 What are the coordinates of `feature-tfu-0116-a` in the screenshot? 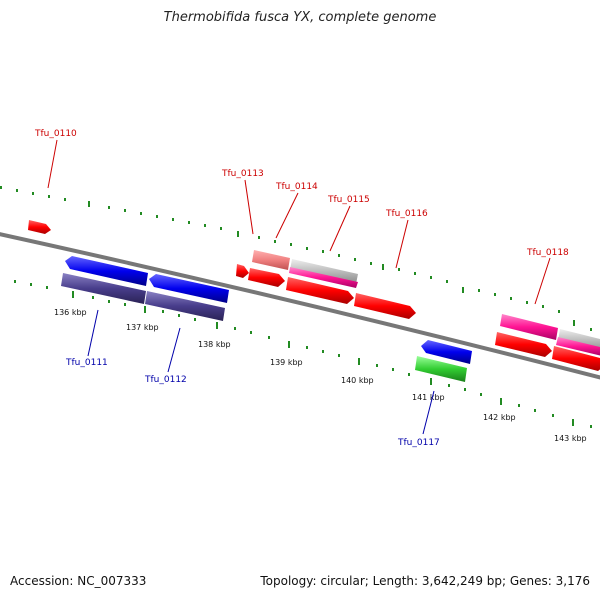 It's located at (320, 290).